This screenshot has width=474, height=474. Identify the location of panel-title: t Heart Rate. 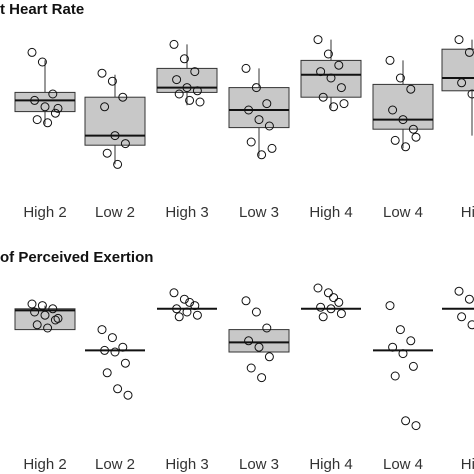
(42, 9).